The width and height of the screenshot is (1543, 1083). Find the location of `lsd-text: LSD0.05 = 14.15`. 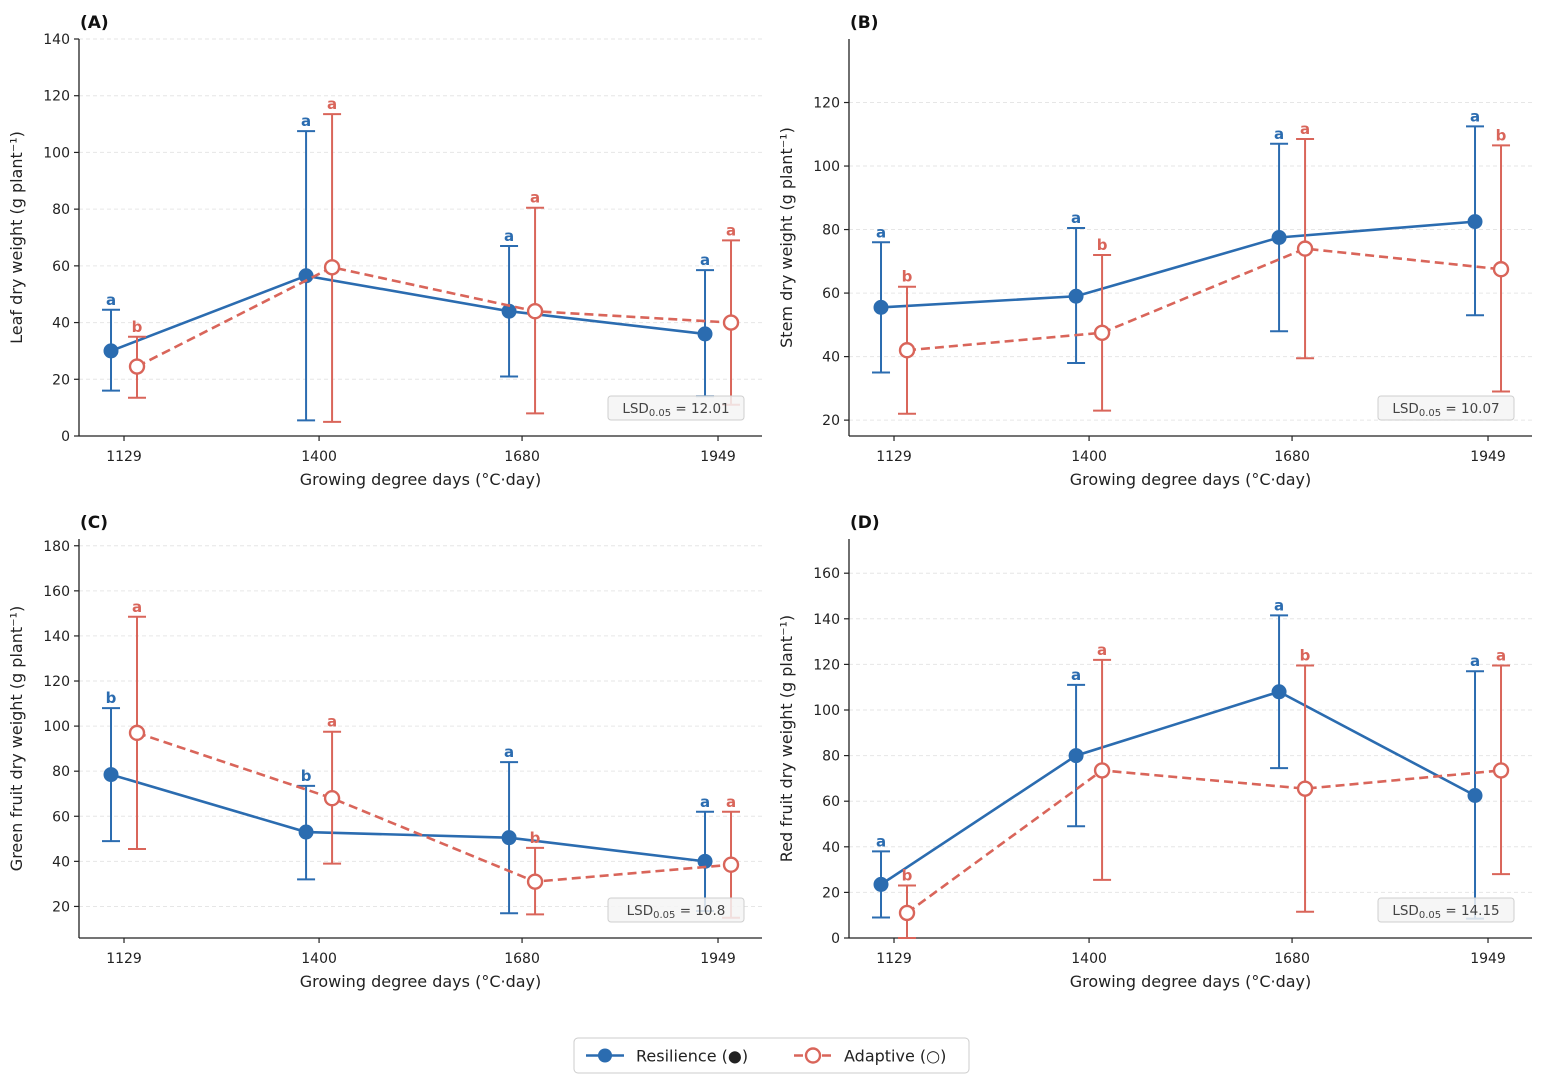

lsd-text: LSD0.05 = 14.15 is located at coordinates (1445, 912).